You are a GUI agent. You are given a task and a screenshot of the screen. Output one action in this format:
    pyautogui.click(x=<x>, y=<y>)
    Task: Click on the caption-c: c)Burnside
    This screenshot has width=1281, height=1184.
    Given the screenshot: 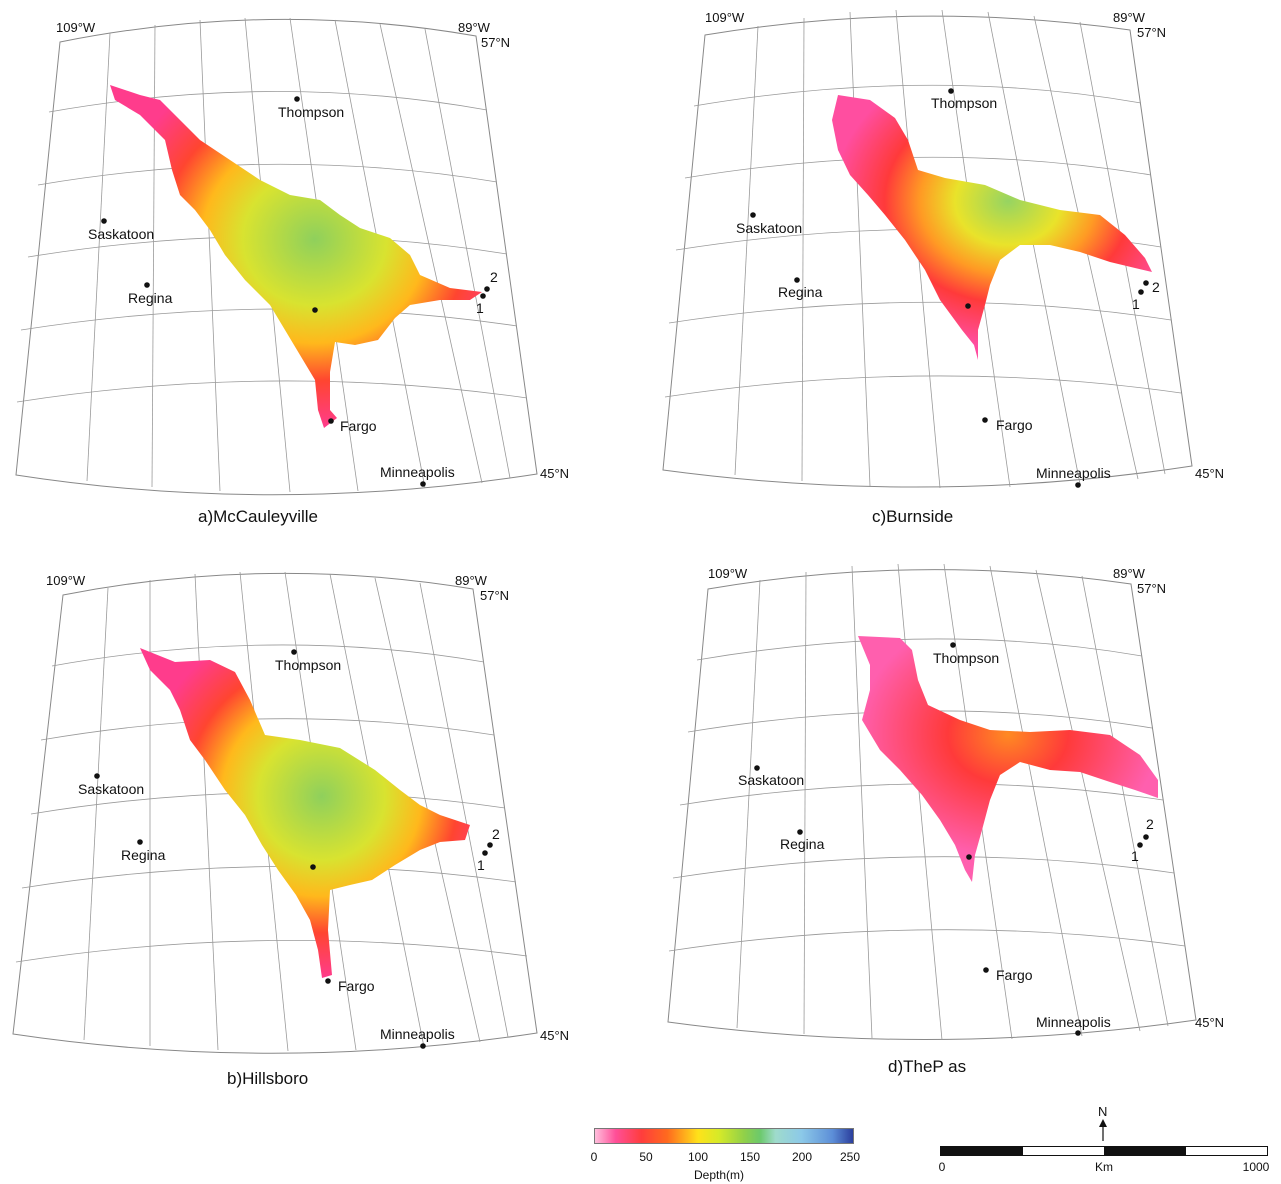 What is the action you would take?
    pyautogui.click(x=913, y=516)
    